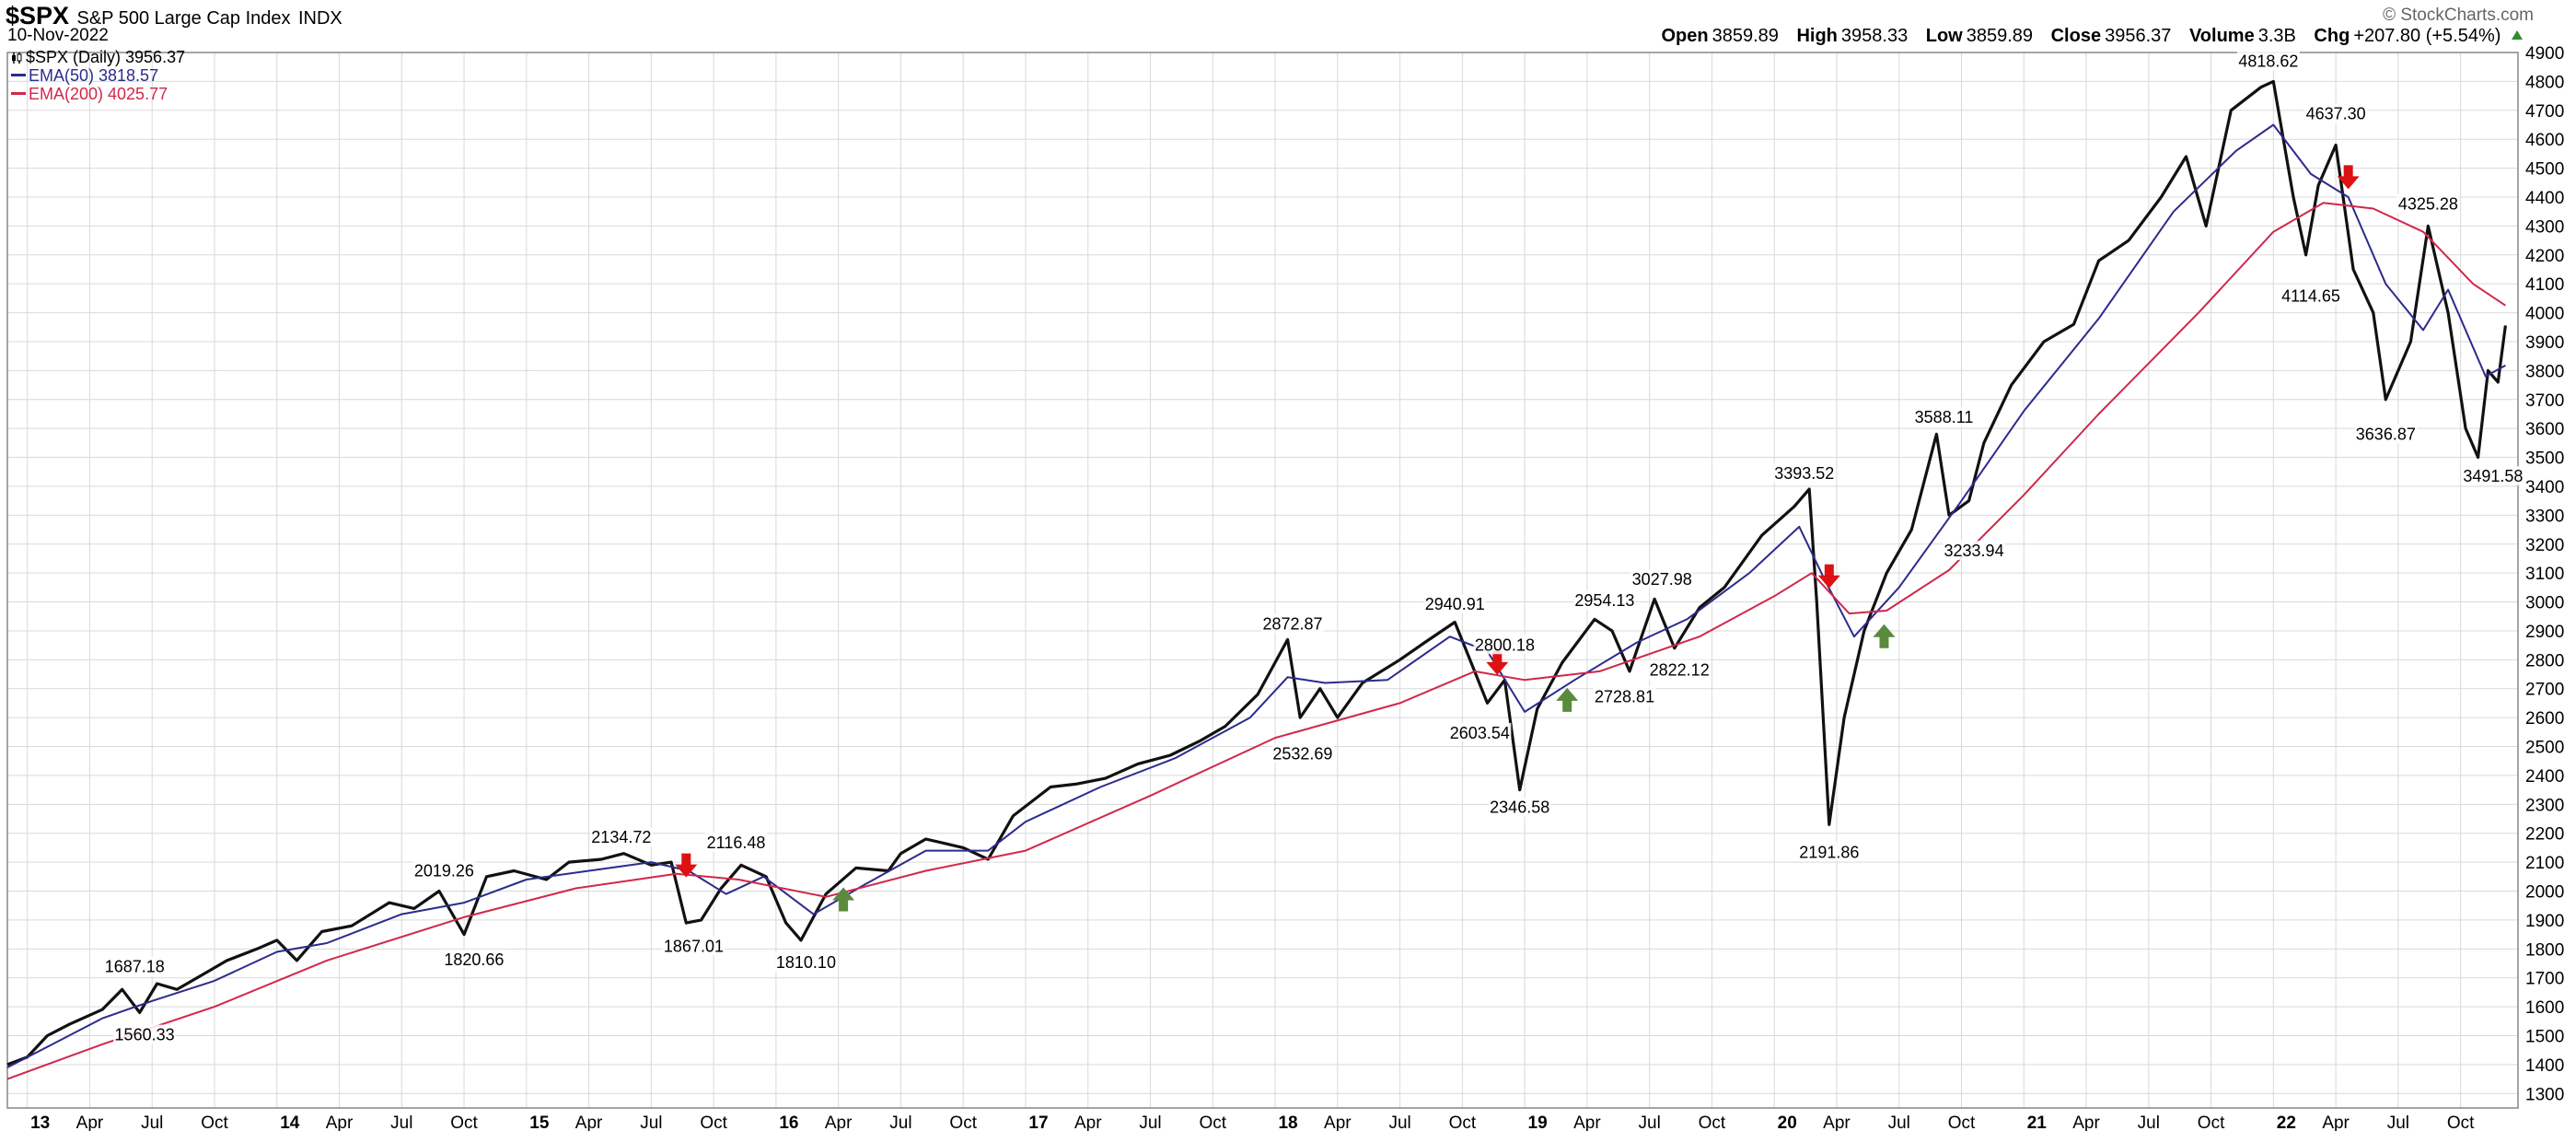 Image resolution: width=2576 pixels, height=1131 pixels. I want to click on volume-value: 3.3B, so click(2276, 36).